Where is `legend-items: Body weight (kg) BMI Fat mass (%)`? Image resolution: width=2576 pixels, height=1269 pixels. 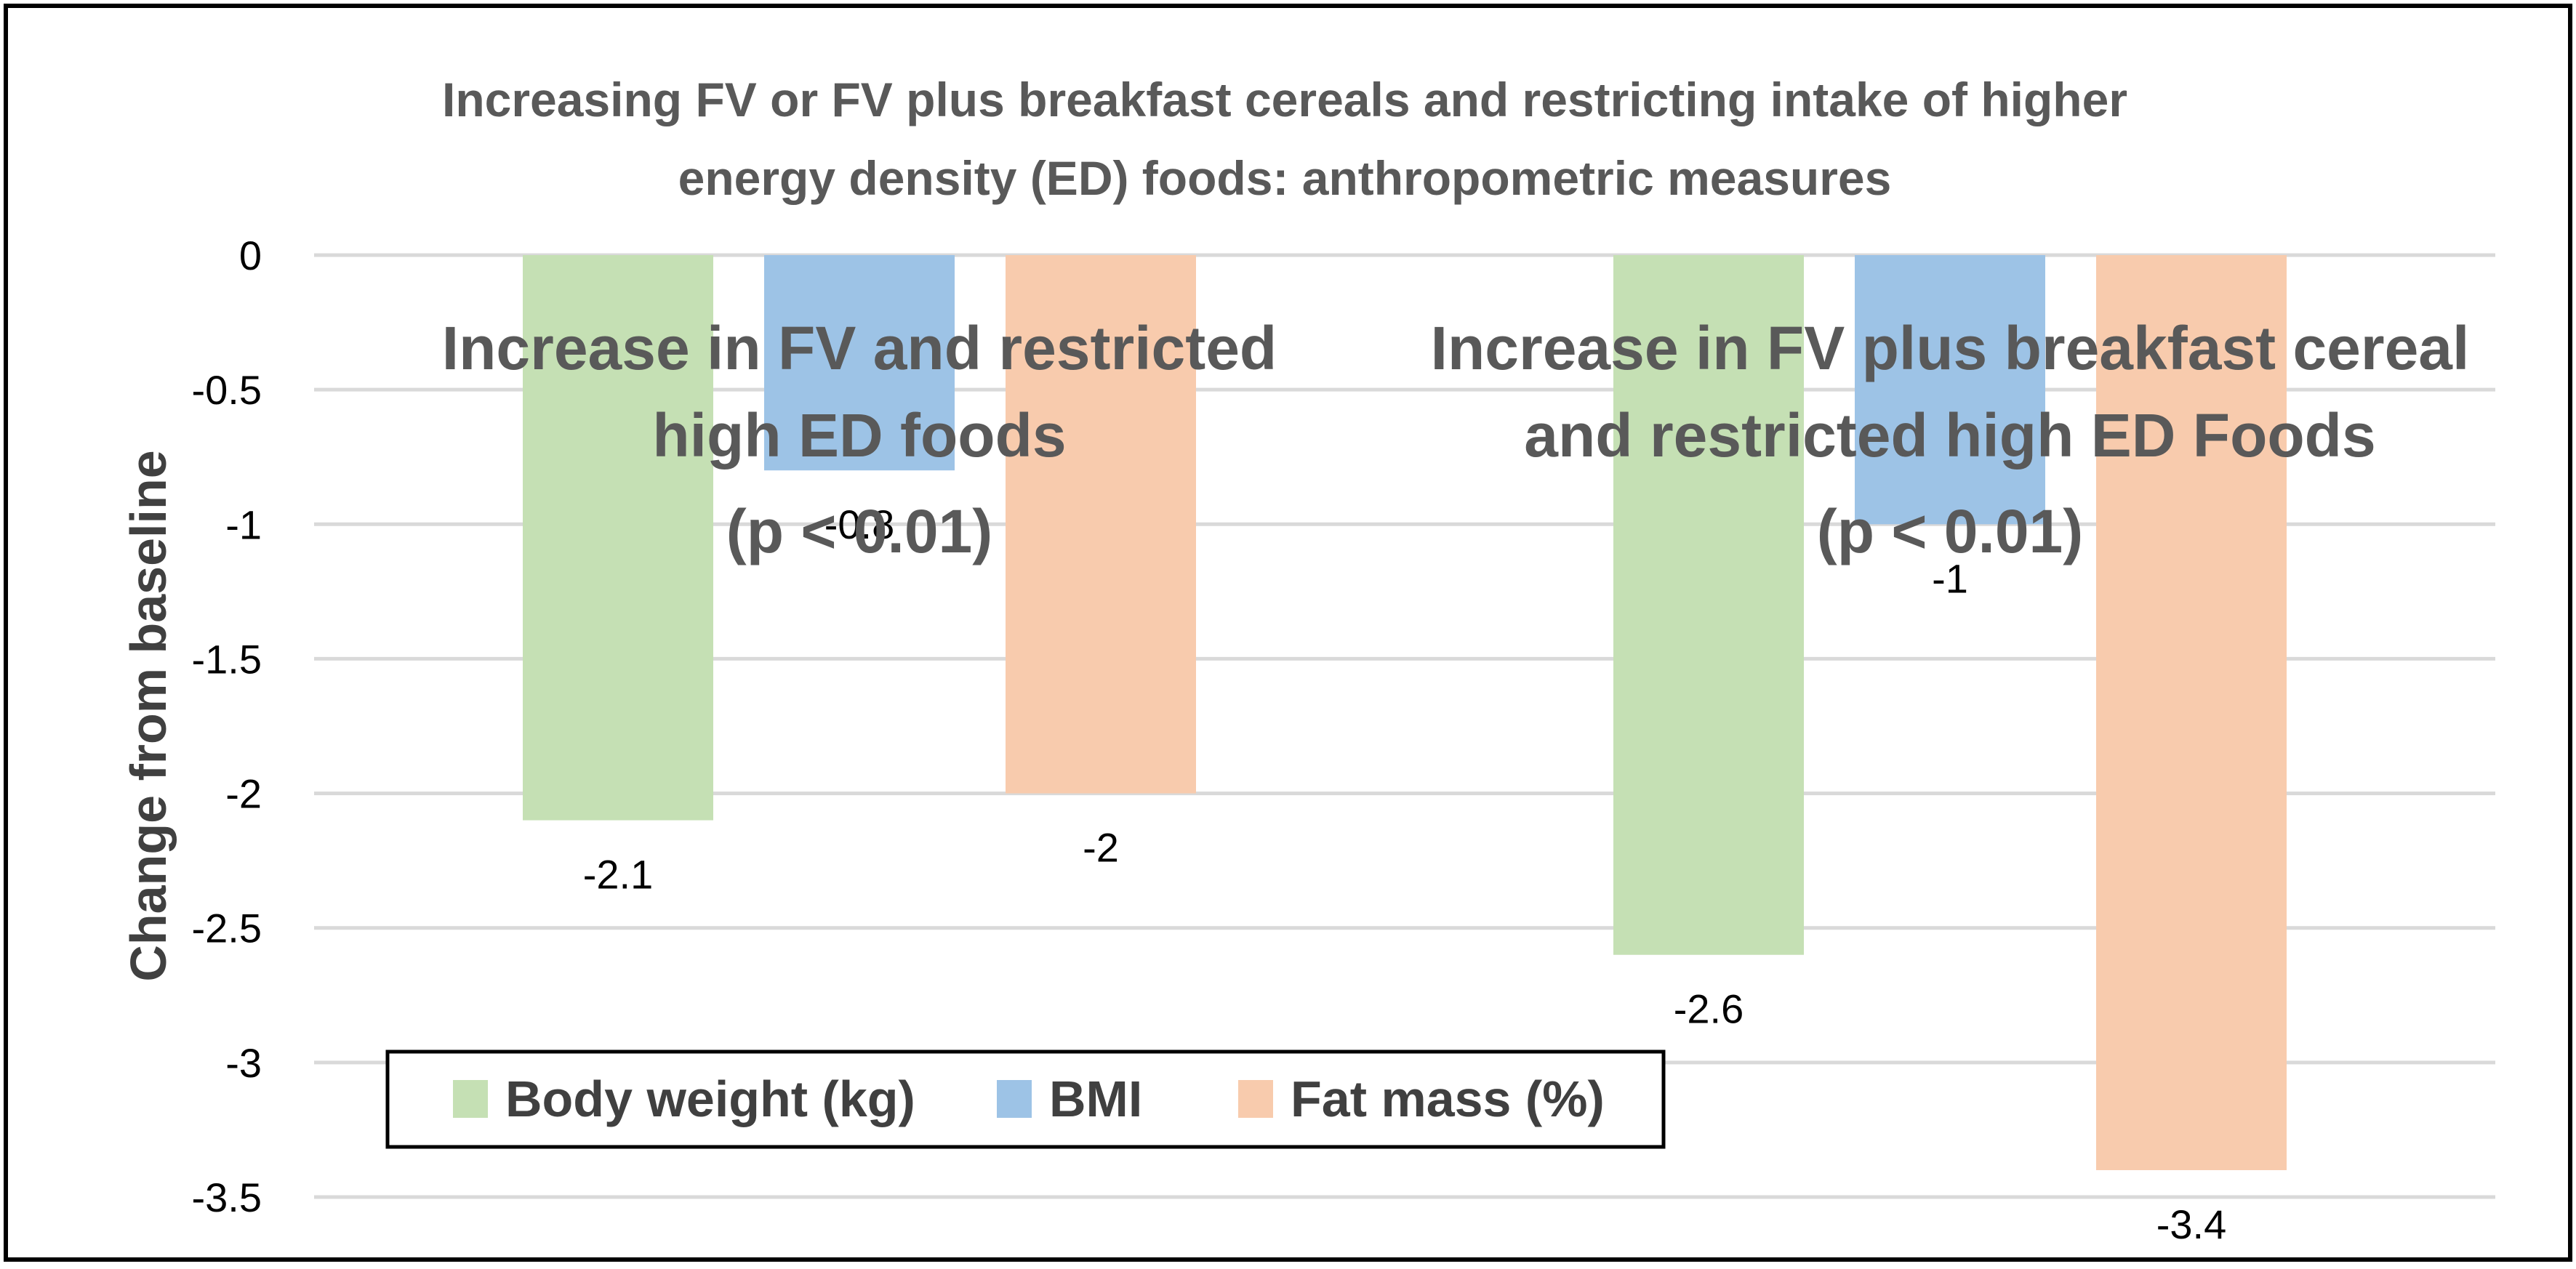
legend-items: Body weight (kg) BMI Fat mass (%) is located at coordinates (1029, 1099).